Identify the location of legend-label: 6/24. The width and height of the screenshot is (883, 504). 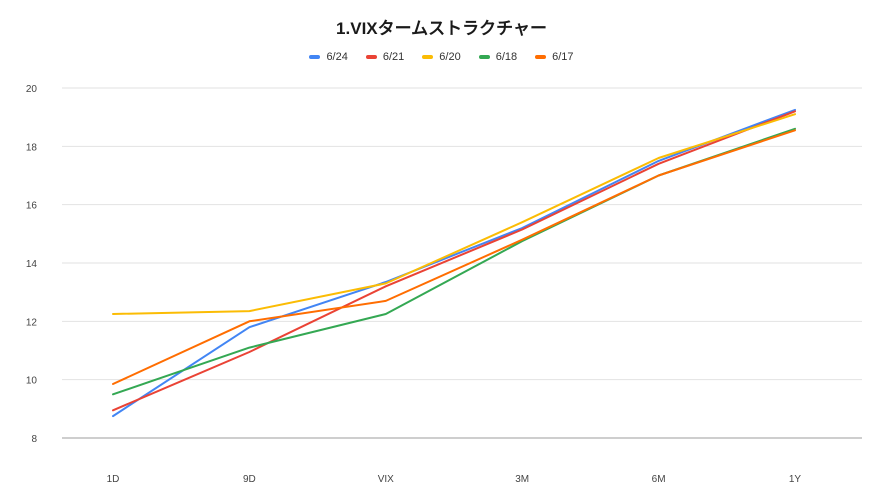
(337, 57).